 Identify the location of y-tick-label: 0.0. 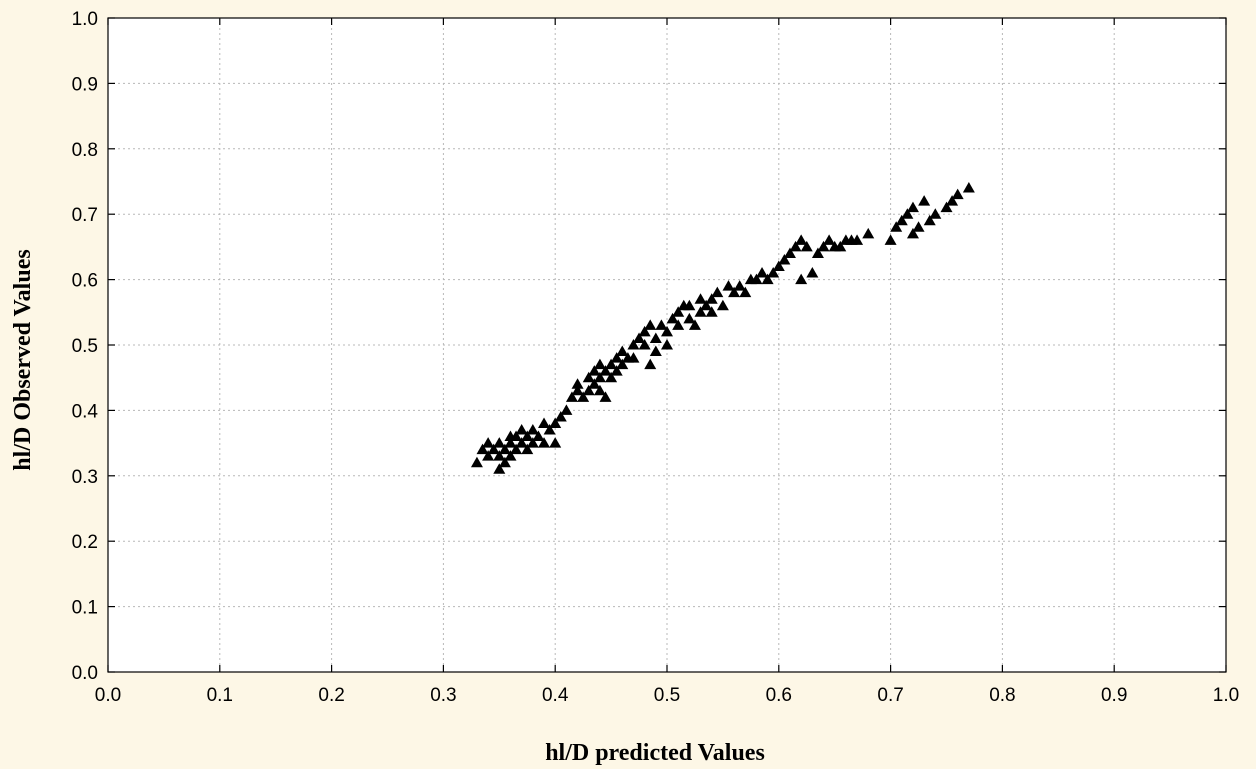
(85, 673).